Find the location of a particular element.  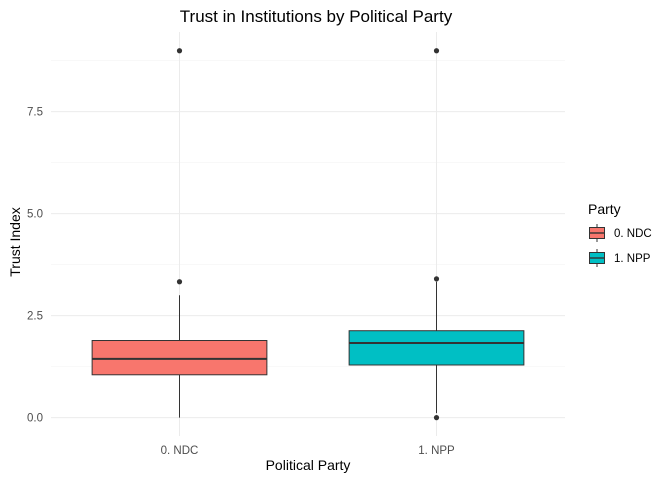

x-tick-label: 1. NPP is located at coordinates (436, 451).